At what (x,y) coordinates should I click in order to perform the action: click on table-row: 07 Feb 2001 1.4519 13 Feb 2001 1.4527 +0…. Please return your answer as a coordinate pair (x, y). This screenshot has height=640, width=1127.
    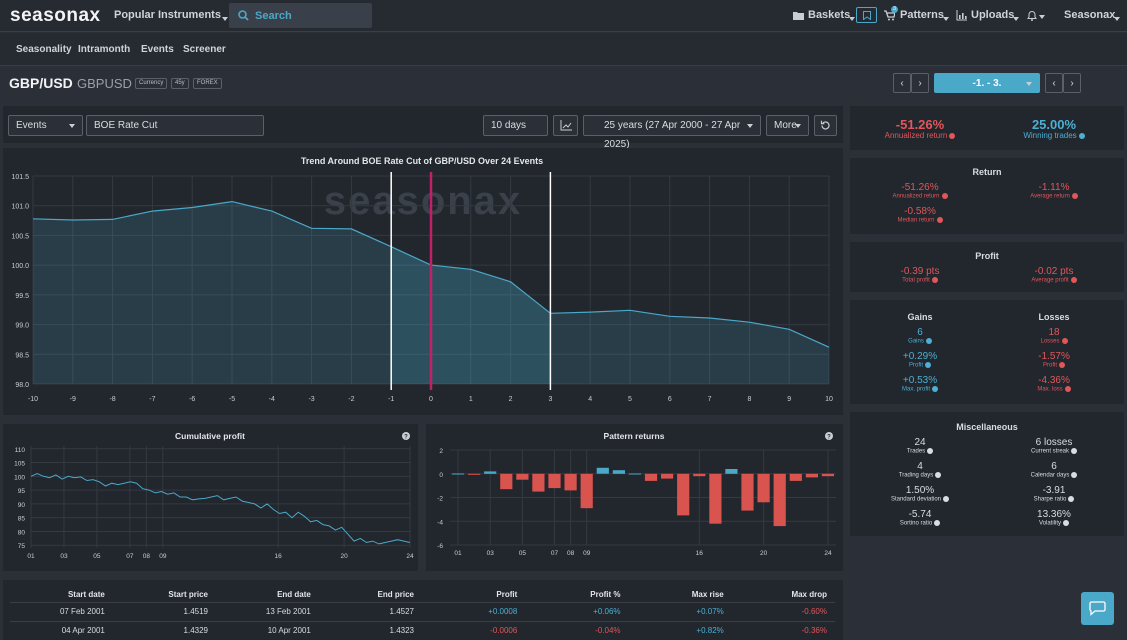
    Looking at the image, I should click on (422, 611).